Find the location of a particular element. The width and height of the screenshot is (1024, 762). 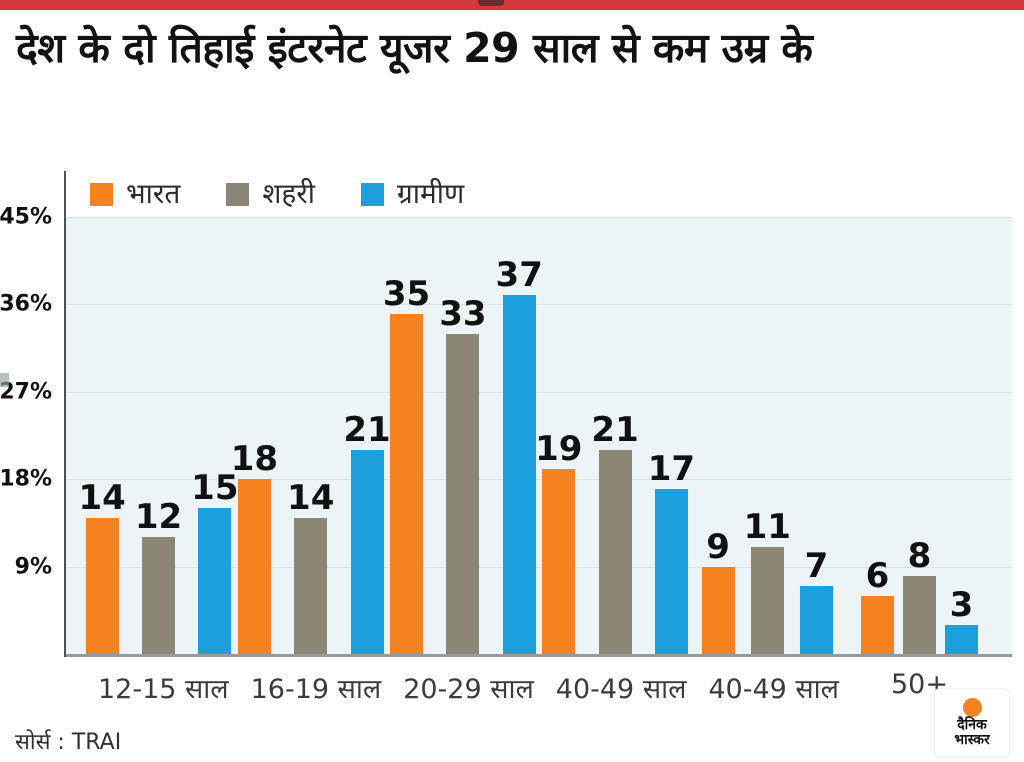

bar-value-label: 12 is located at coordinates (158, 517).